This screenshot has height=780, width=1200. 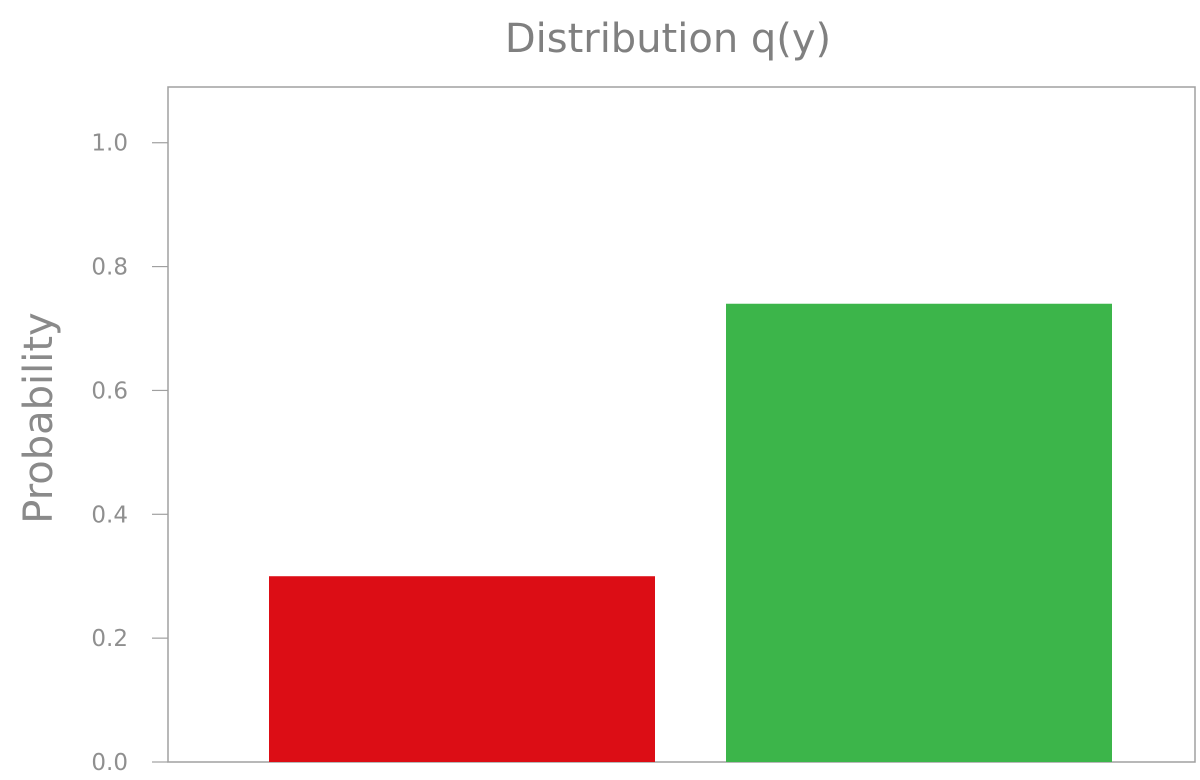 I want to click on y-axis-label: Probability, so click(x=39, y=417).